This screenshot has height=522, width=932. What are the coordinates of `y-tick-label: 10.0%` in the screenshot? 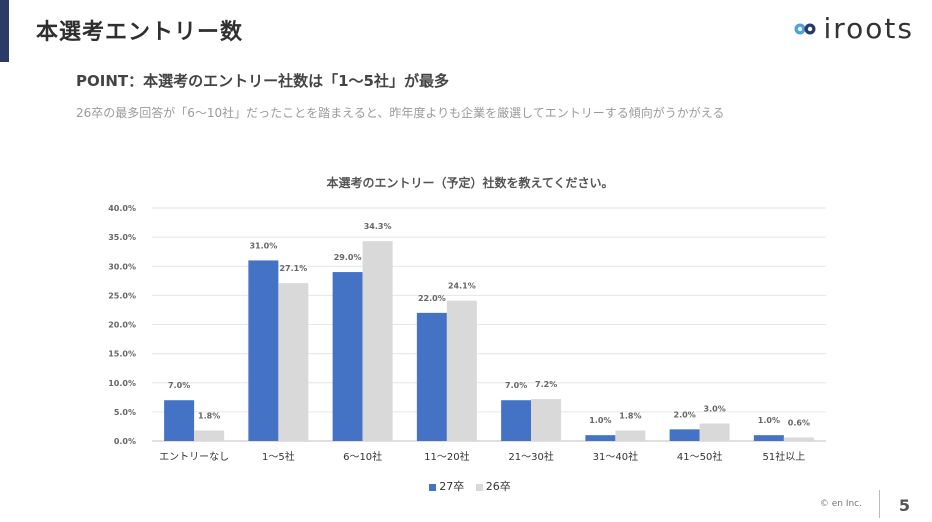 It's located at (122, 383).